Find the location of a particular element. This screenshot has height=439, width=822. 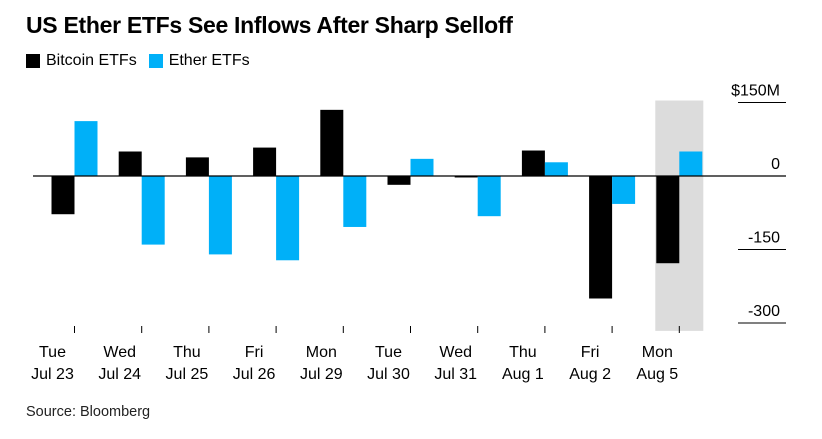

x-tick-label-date: Jul 29 is located at coordinates (321, 374).